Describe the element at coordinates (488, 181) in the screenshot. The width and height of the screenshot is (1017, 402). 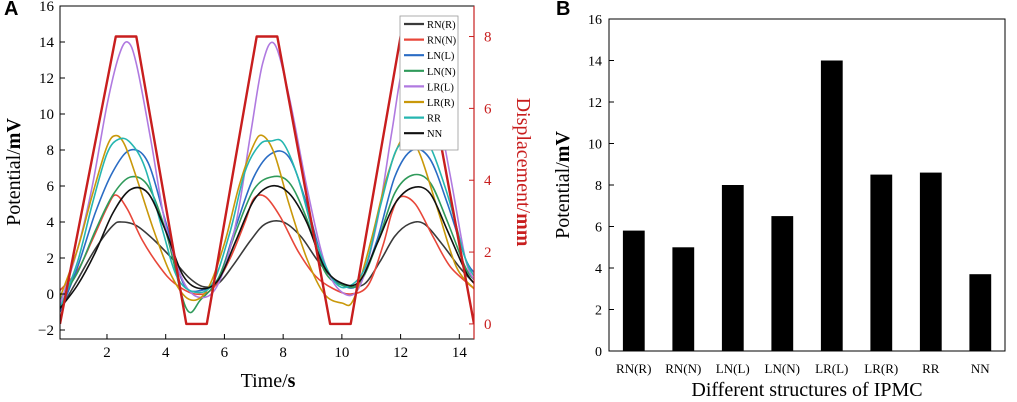
I see `y2-tick-label: 4` at that location.